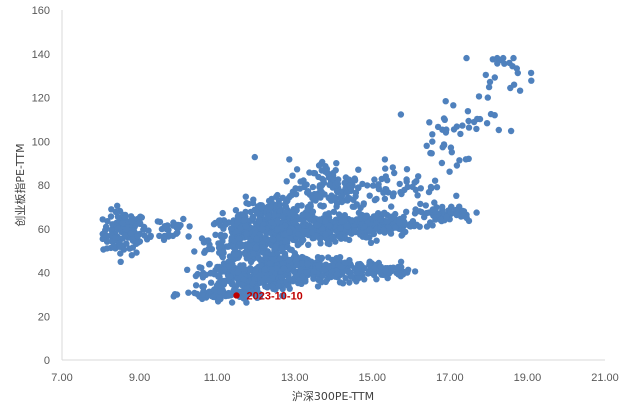  I want to click on y-tick-label: 140, so click(41, 55).